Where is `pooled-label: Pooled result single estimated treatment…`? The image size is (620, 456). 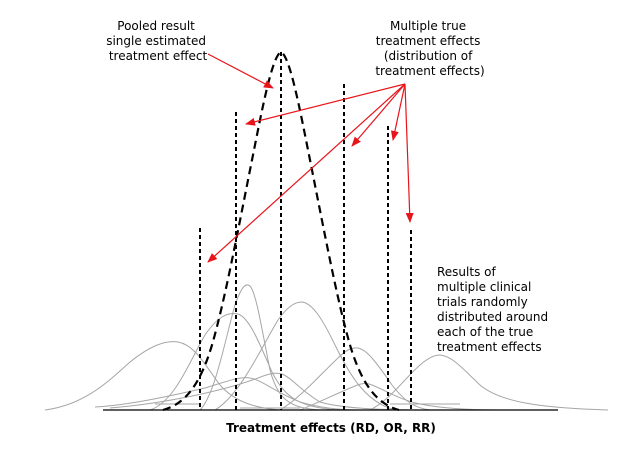
pooled-label: Pooled result single estimated treatment… is located at coordinates (158, 41).